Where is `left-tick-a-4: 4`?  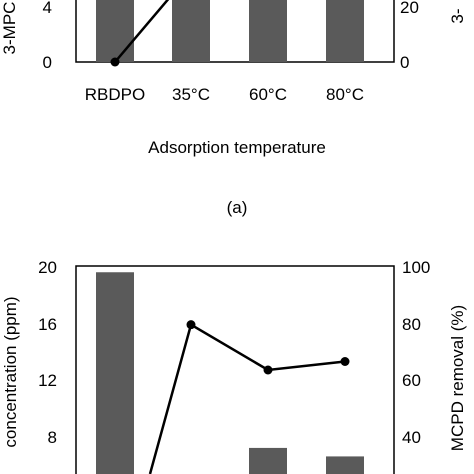 left-tick-a-4: 4 is located at coordinates (47, 8).